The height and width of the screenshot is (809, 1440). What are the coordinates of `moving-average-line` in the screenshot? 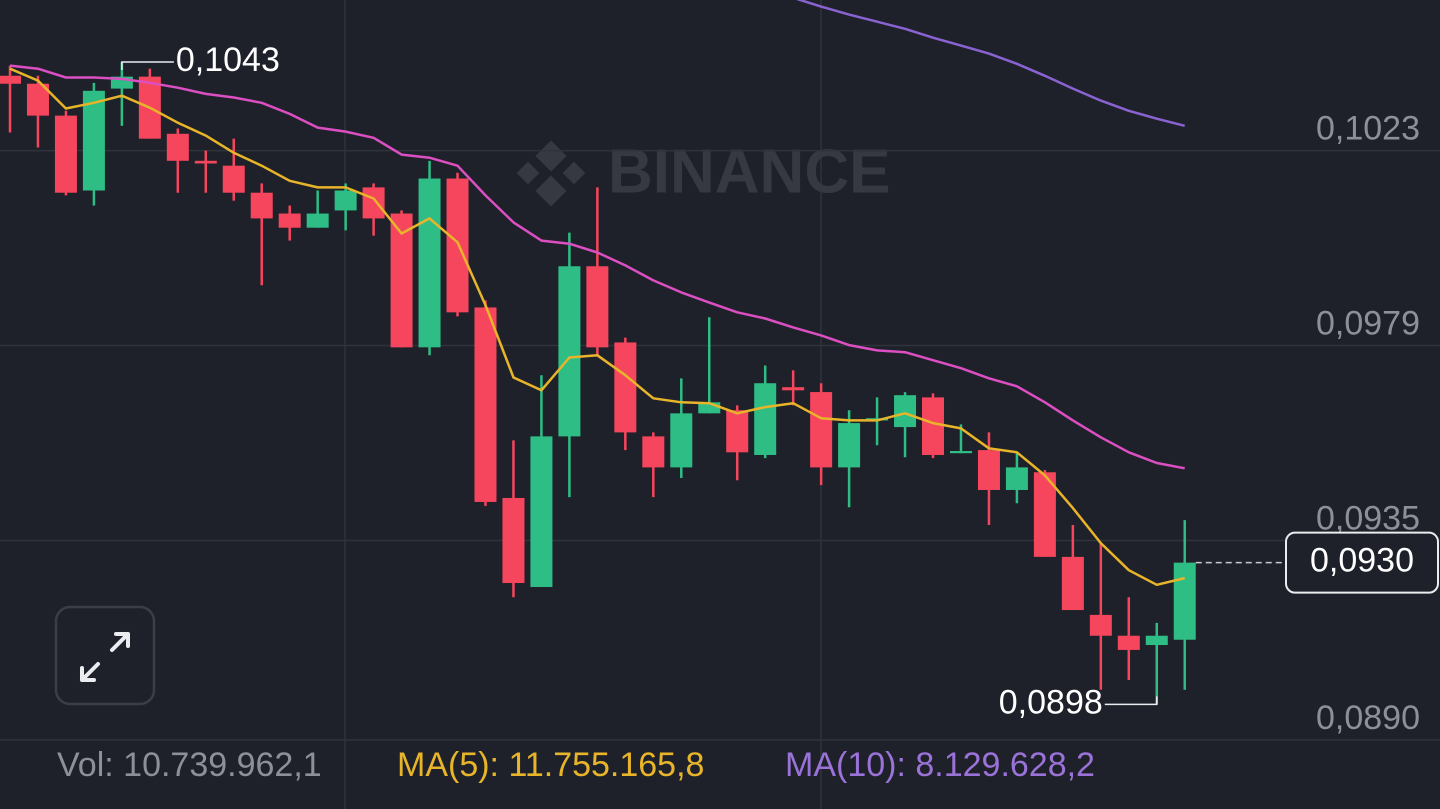 It's located at (991, 64).